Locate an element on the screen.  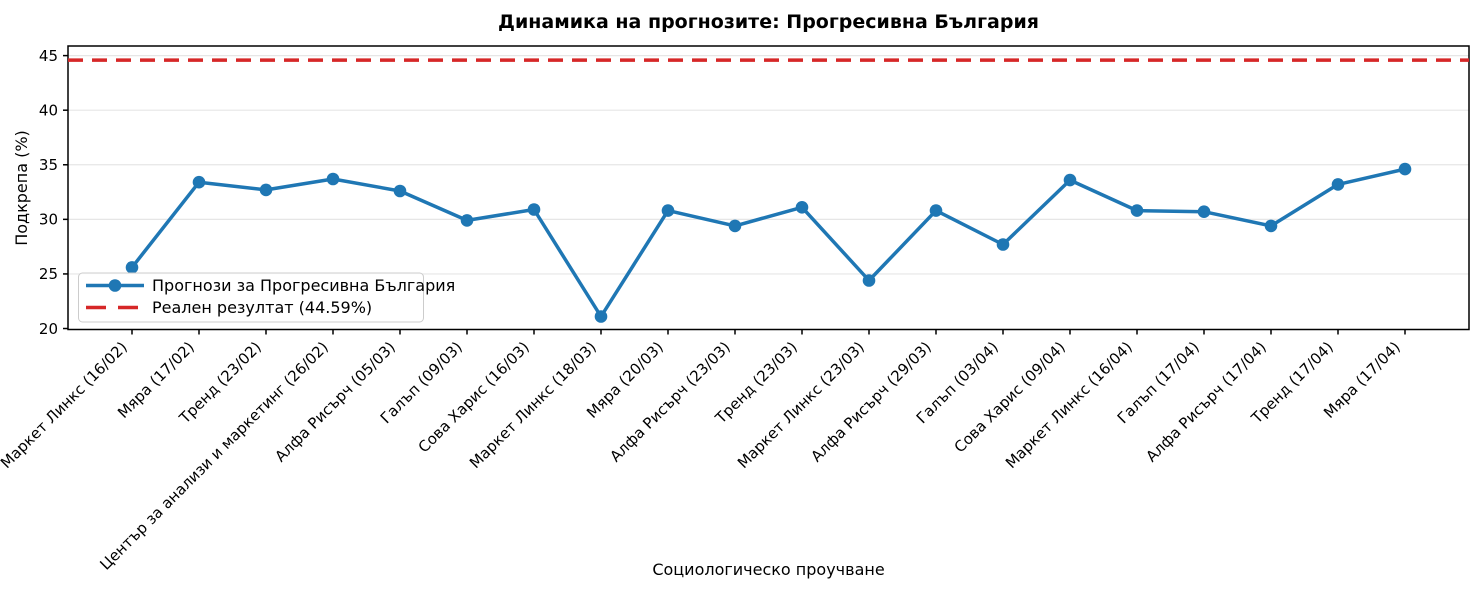
x-tick-label: Алфа Рисърч (17/04) is located at coordinates (1206, 402).